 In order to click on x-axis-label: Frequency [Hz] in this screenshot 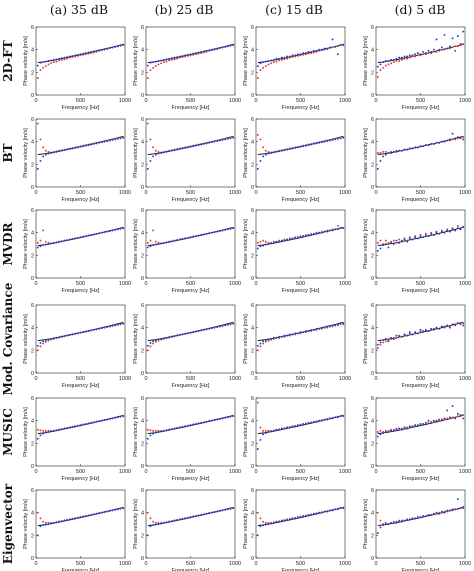, I will do `click(191, 569)`.